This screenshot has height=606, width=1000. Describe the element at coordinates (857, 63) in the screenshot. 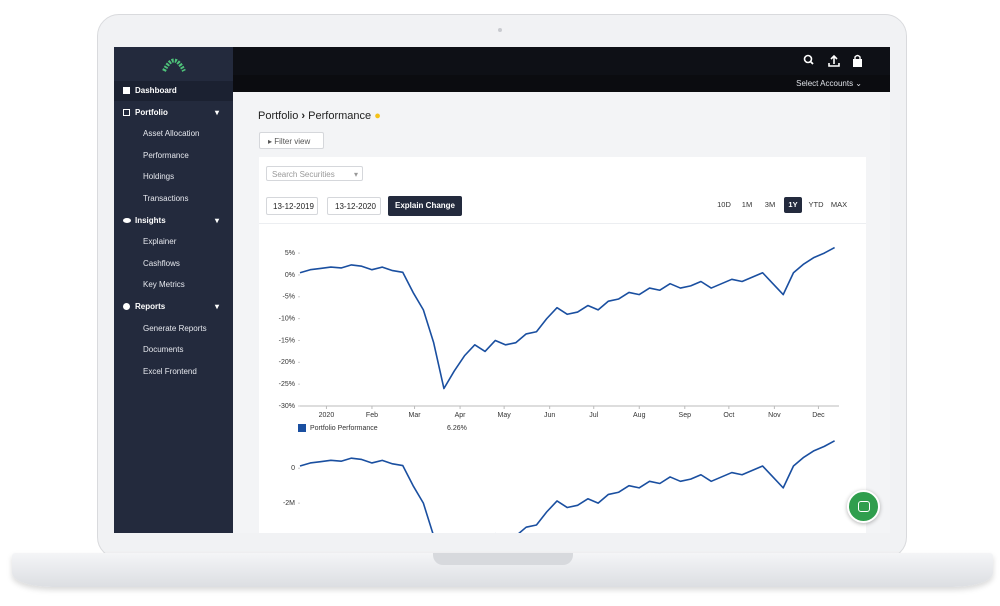

I see `lock-icon` at that location.